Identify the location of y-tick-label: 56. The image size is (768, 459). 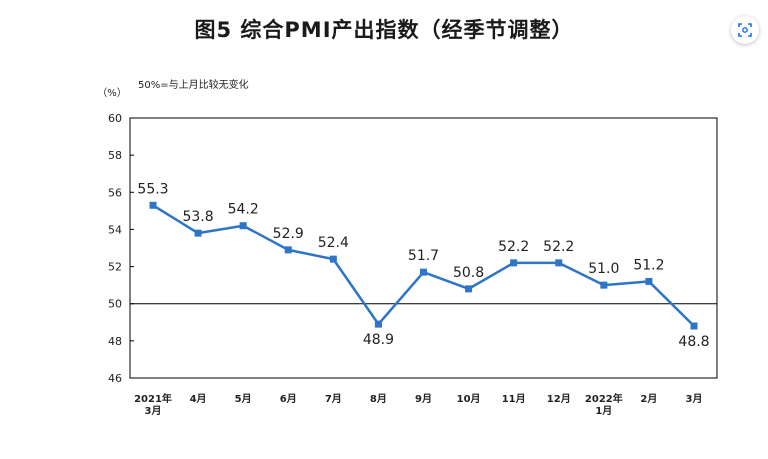
(115, 192).